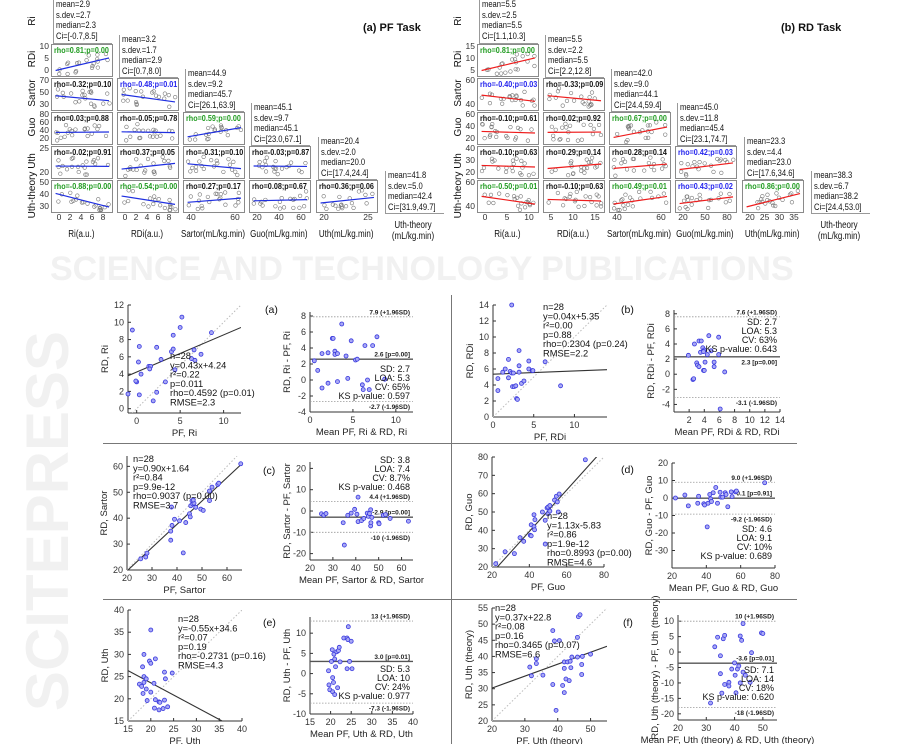 The image size is (901, 744). I want to click on regression-stat: p=0.011, so click(186, 384).